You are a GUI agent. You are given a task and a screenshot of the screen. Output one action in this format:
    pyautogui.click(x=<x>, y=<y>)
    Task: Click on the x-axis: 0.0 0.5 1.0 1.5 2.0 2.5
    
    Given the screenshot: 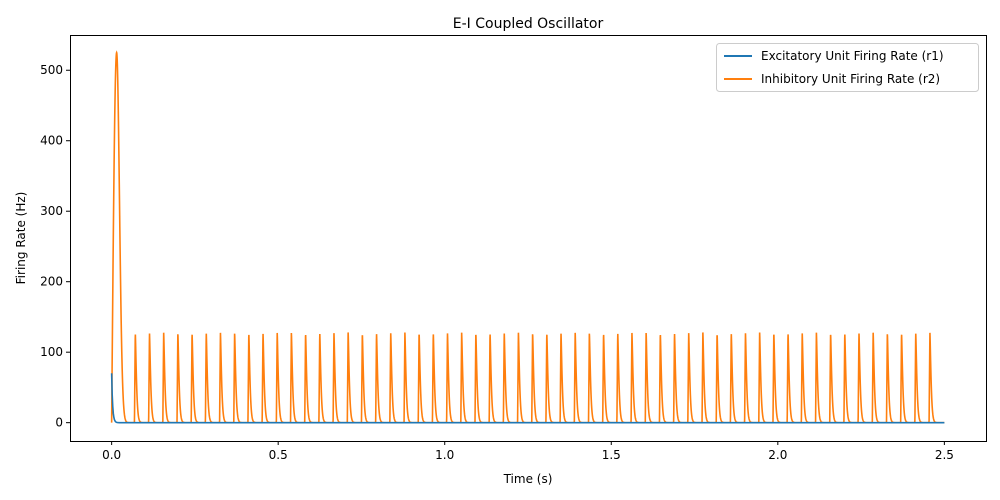 What is the action you would take?
    pyautogui.click(x=528, y=451)
    